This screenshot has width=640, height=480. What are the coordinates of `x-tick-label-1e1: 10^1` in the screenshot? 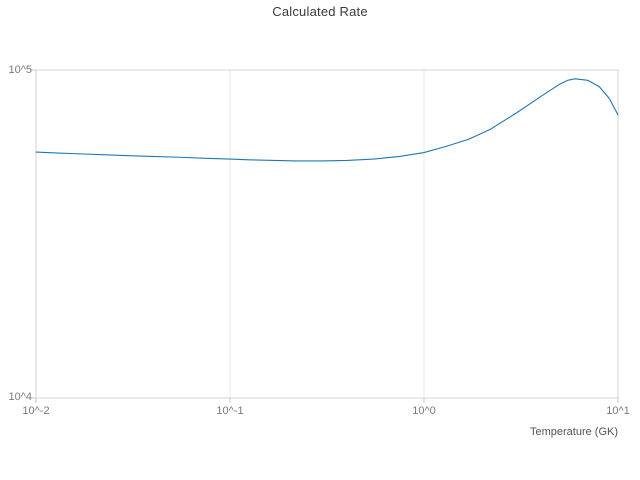 It's located at (618, 411).